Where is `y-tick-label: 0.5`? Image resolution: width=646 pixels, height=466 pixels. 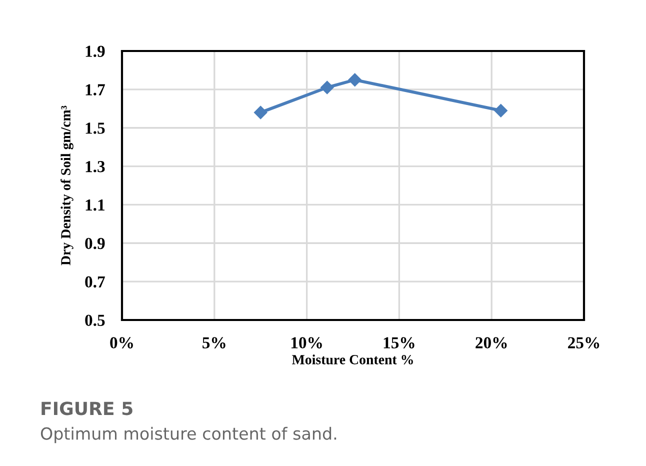 y-tick-label: 0.5 is located at coordinates (95, 320).